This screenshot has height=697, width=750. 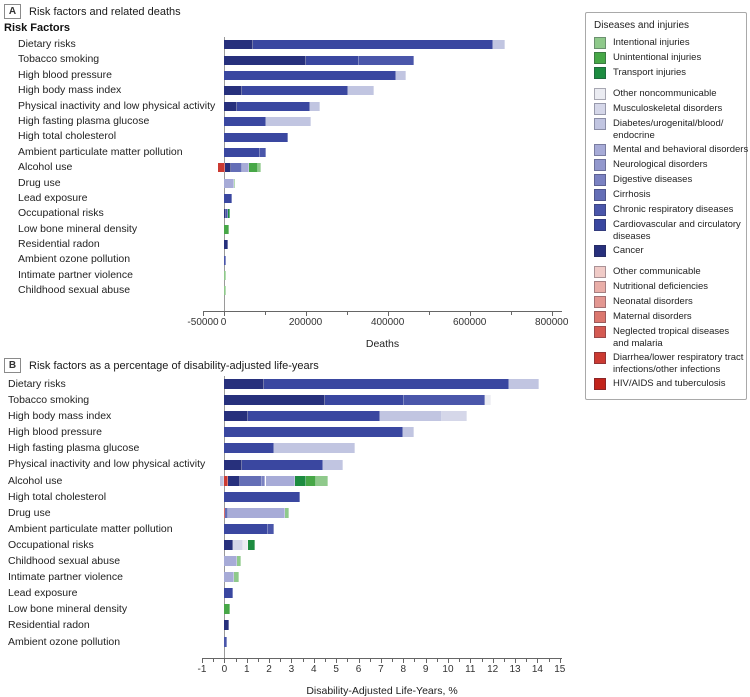 I want to click on row-label: Occupational risks, so click(x=51, y=544).